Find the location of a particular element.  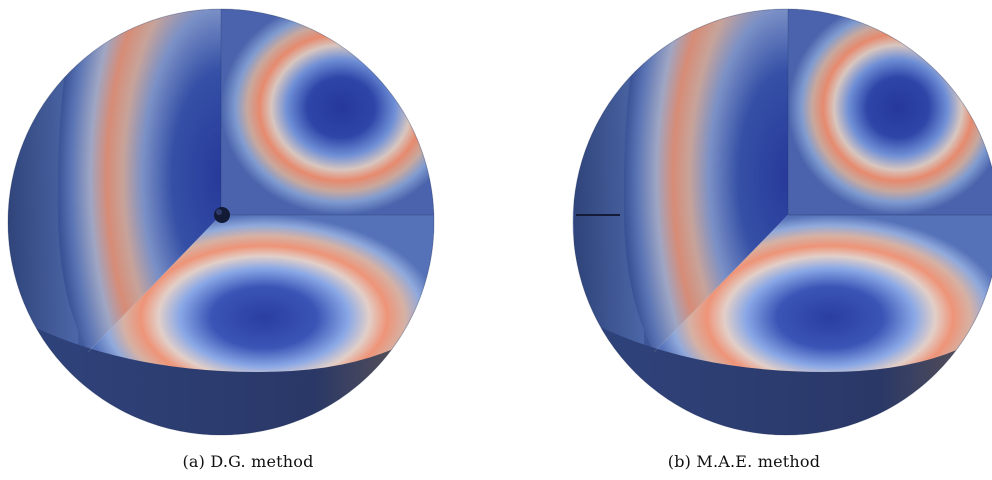

caption-mae: (b) M.A.E. method is located at coordinates (744, 461).